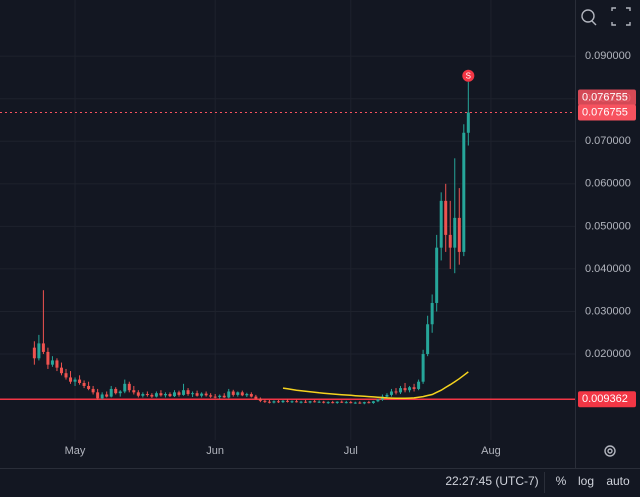  I want to click on price-label-box, so click(607, 112).